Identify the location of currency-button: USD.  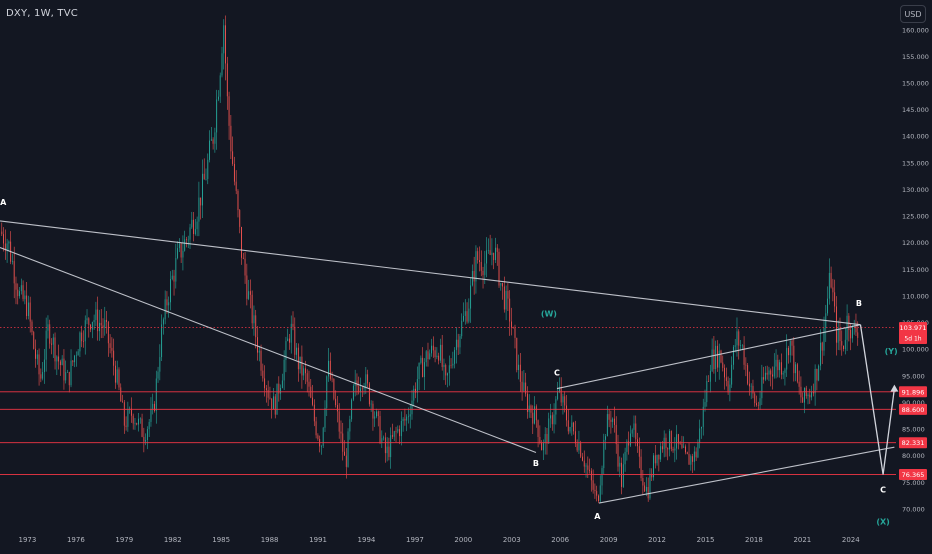
(913, 14).